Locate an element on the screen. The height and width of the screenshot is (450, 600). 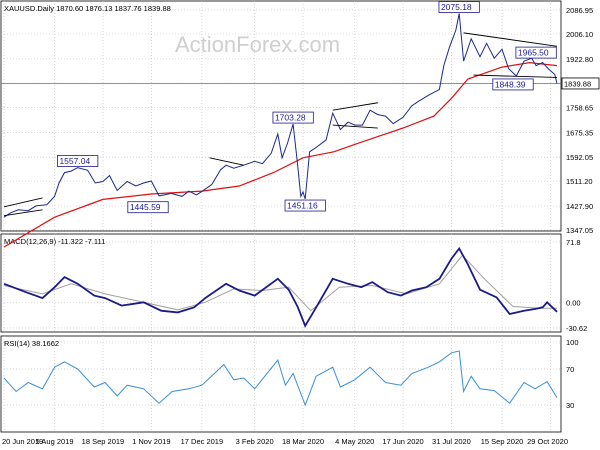
x-tick-label: 3 Feb 2020 is located at coordinates (255, 441).